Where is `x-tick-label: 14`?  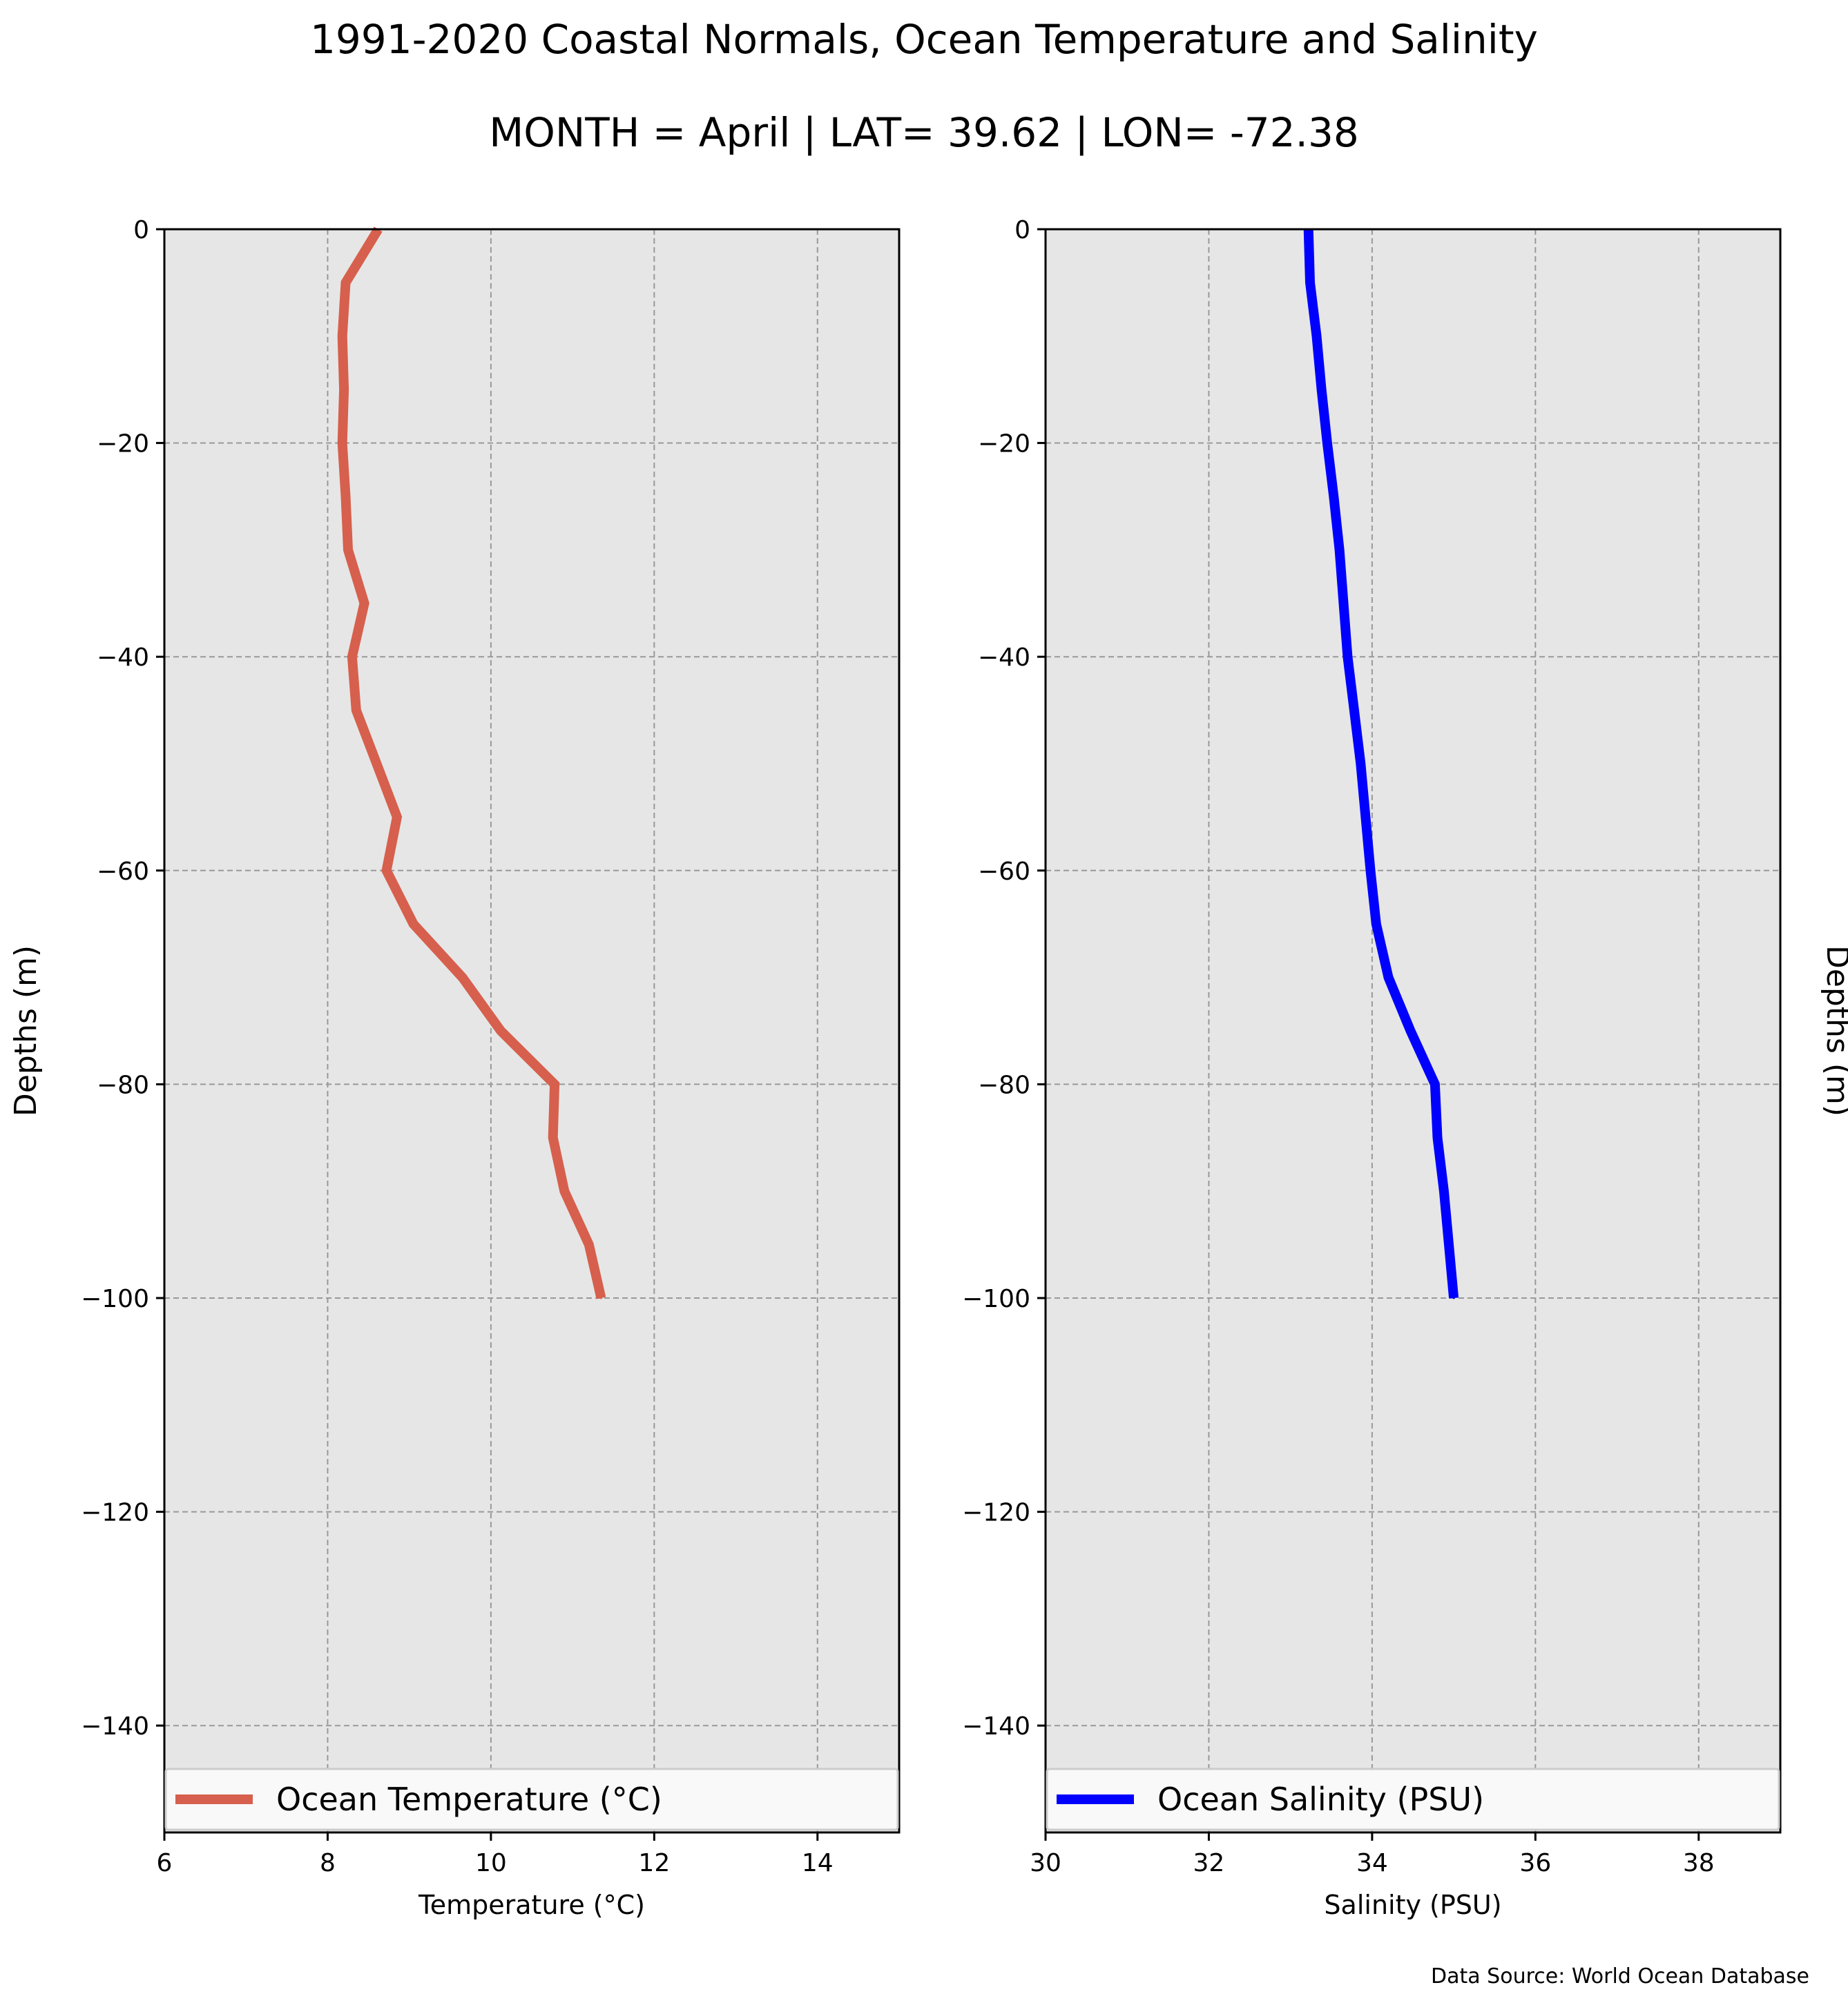
x-tick-label: 14 is located at coordinates (818, 1863).